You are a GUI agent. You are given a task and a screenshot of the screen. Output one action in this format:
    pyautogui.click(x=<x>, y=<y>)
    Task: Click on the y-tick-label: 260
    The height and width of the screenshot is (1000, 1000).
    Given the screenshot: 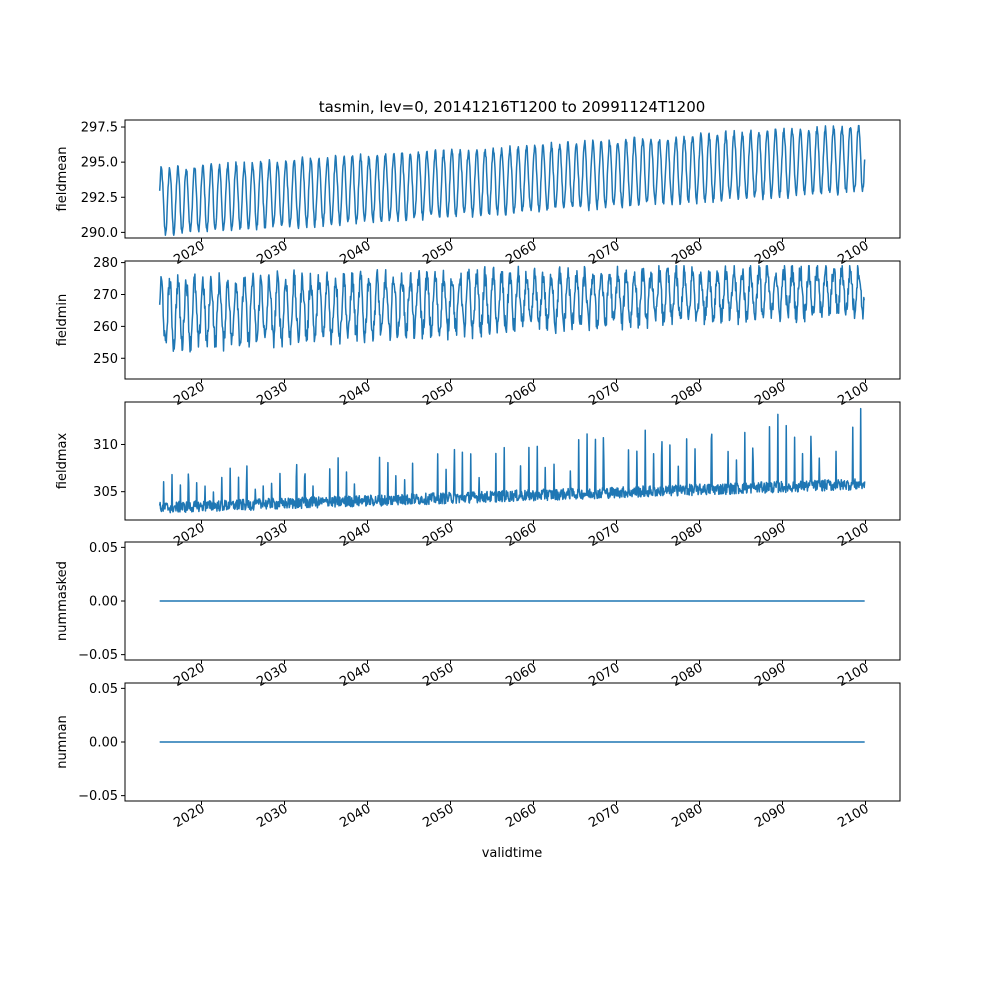 What is the action you would take?
    pyautogui.click(x=105, y=327)
    